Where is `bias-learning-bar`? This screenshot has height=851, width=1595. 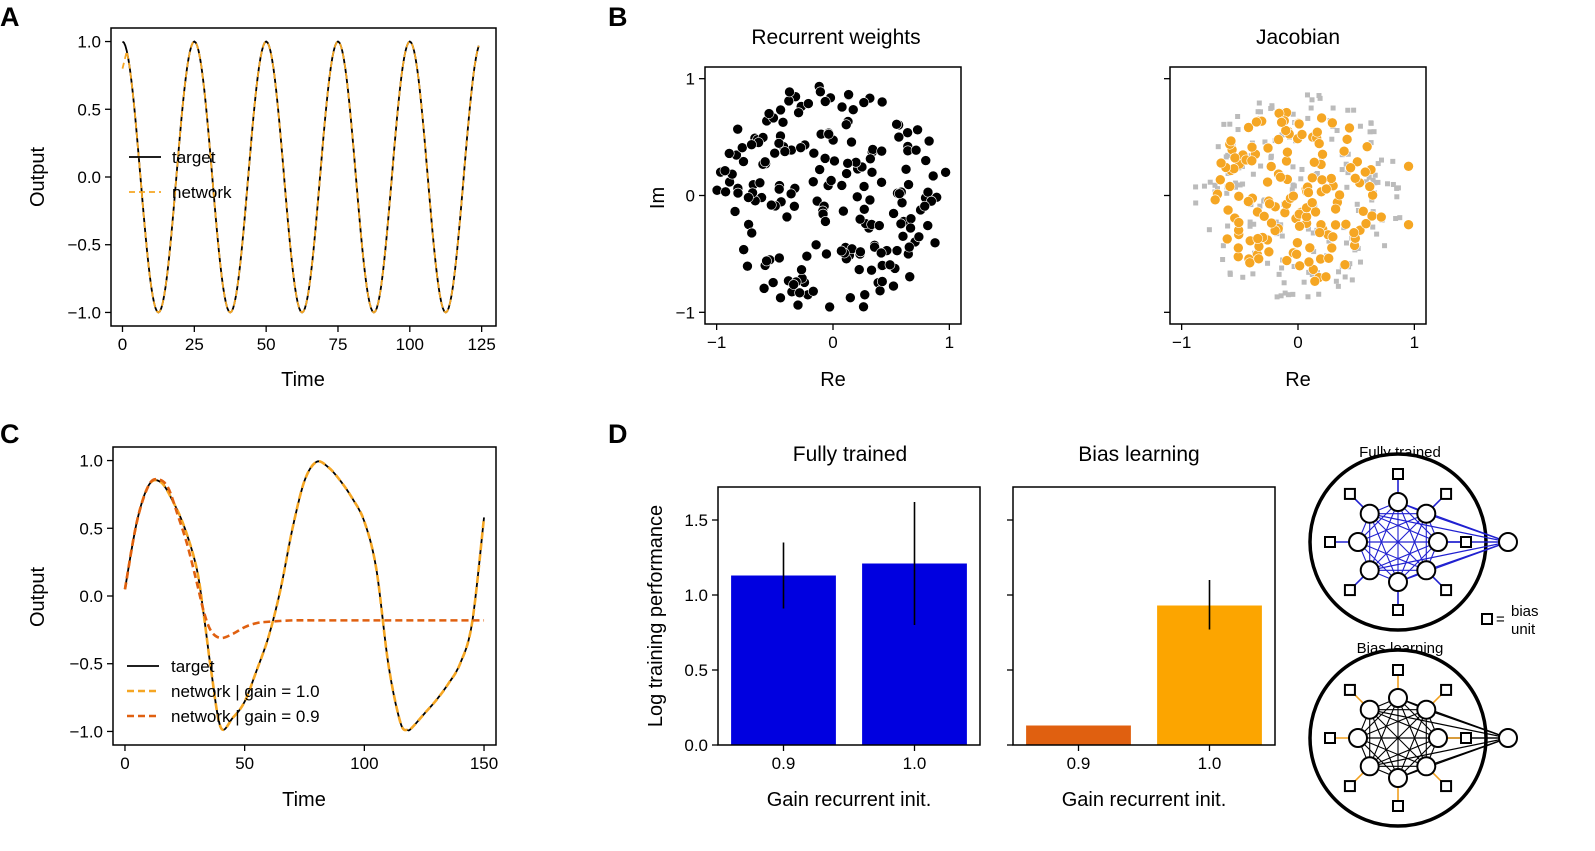
bias-learning-bar is located at coordinates (1078, 735).